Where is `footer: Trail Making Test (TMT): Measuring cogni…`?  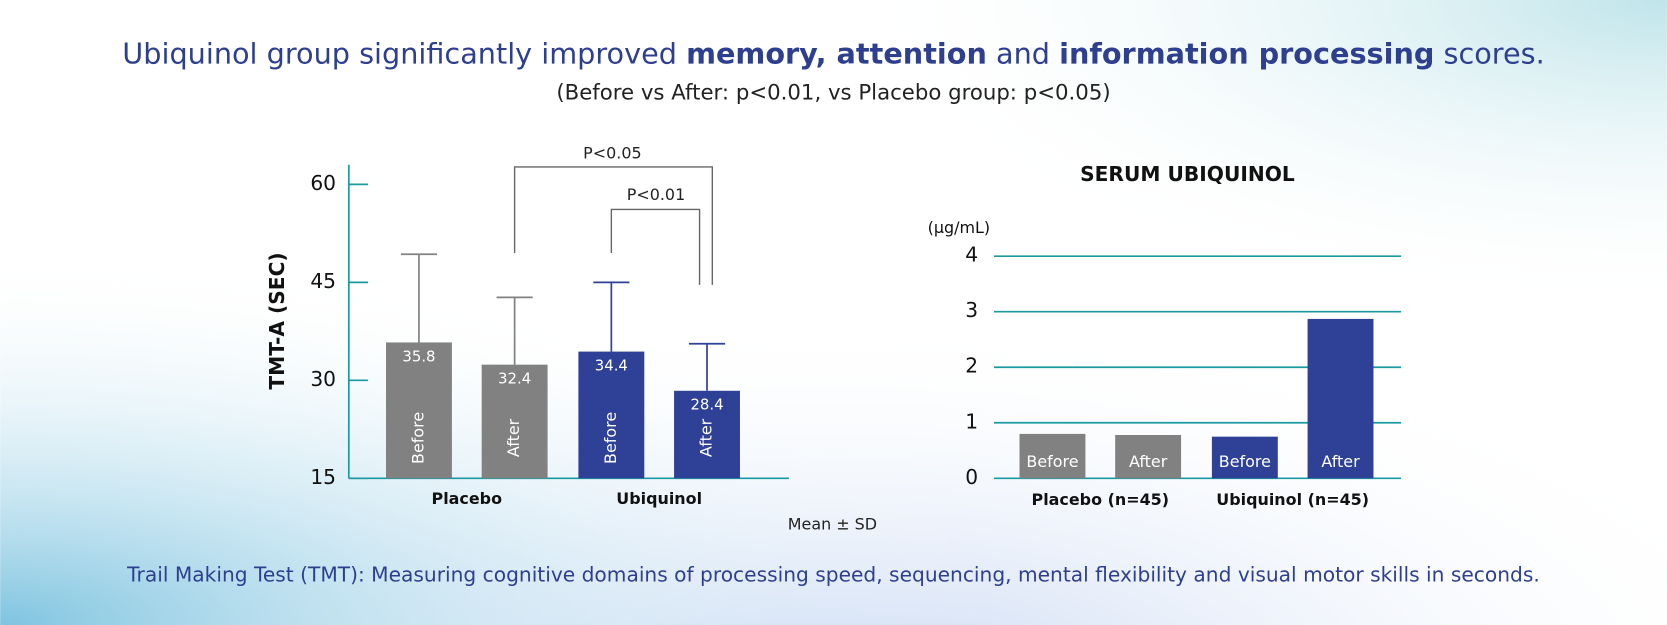
footer: Trail Making Test (TMT): Measuring cogni… is located at coordinates (833, 575).